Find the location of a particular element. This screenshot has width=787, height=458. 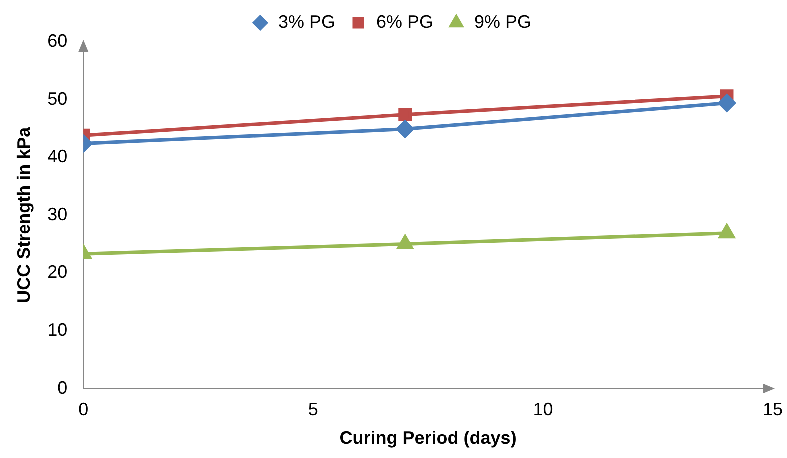

y-tick-label: 60 is located at coordinates (58, 40).